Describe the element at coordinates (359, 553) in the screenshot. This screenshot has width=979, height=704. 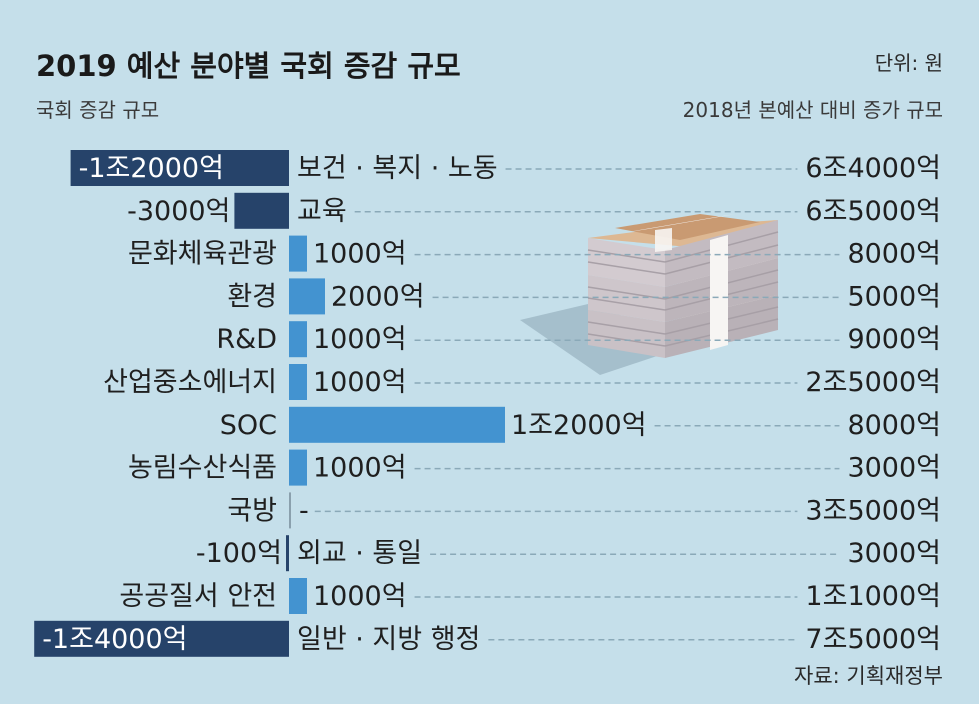
I see `category-label: 외교 · 통일` at that location.